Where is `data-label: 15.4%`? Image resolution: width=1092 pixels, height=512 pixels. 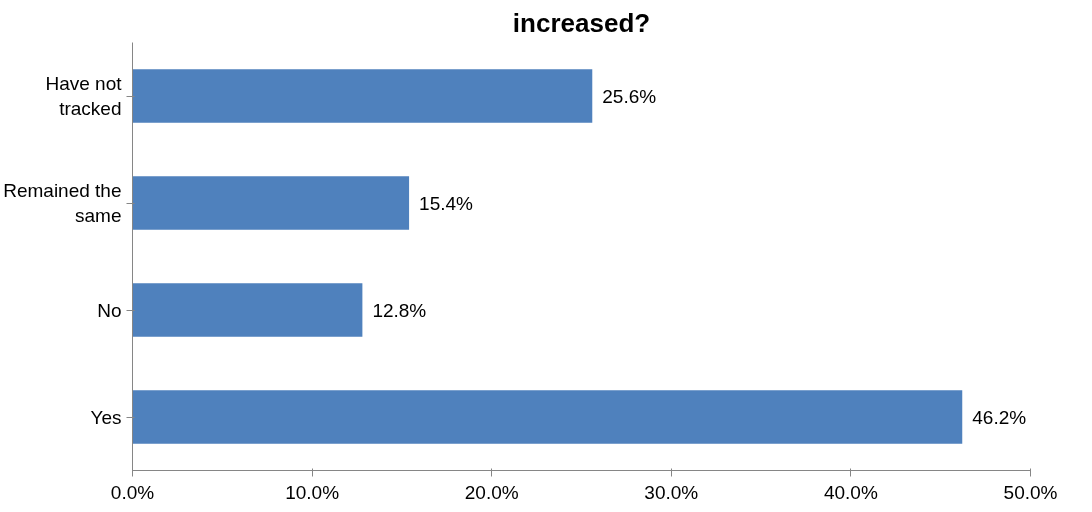
data-label: 15.4% is located at coordinates (446, 203).